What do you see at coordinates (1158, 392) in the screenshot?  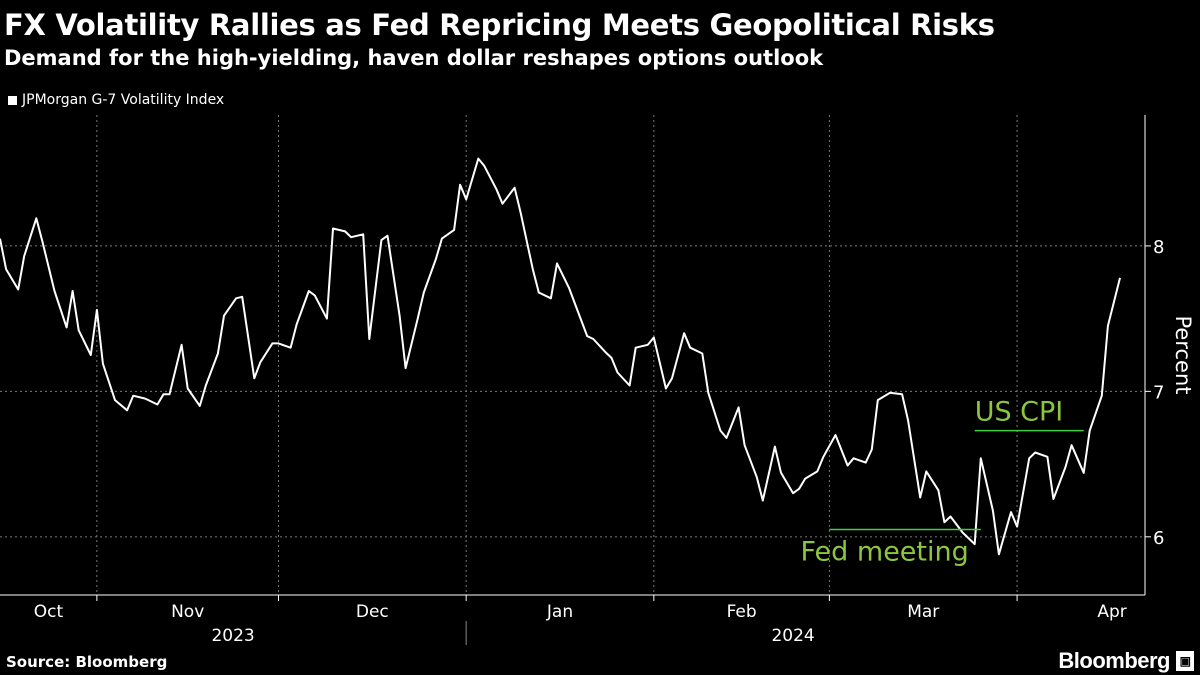 I see `y-tick-label: 7` at bounding box center [1158, 392].